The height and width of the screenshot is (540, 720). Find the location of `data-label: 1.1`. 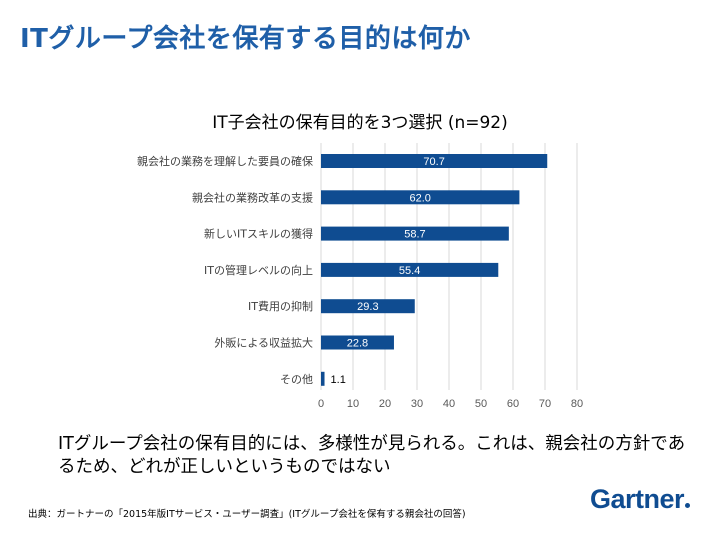

data-label: 1.1 is located at coordinates (338, 380).